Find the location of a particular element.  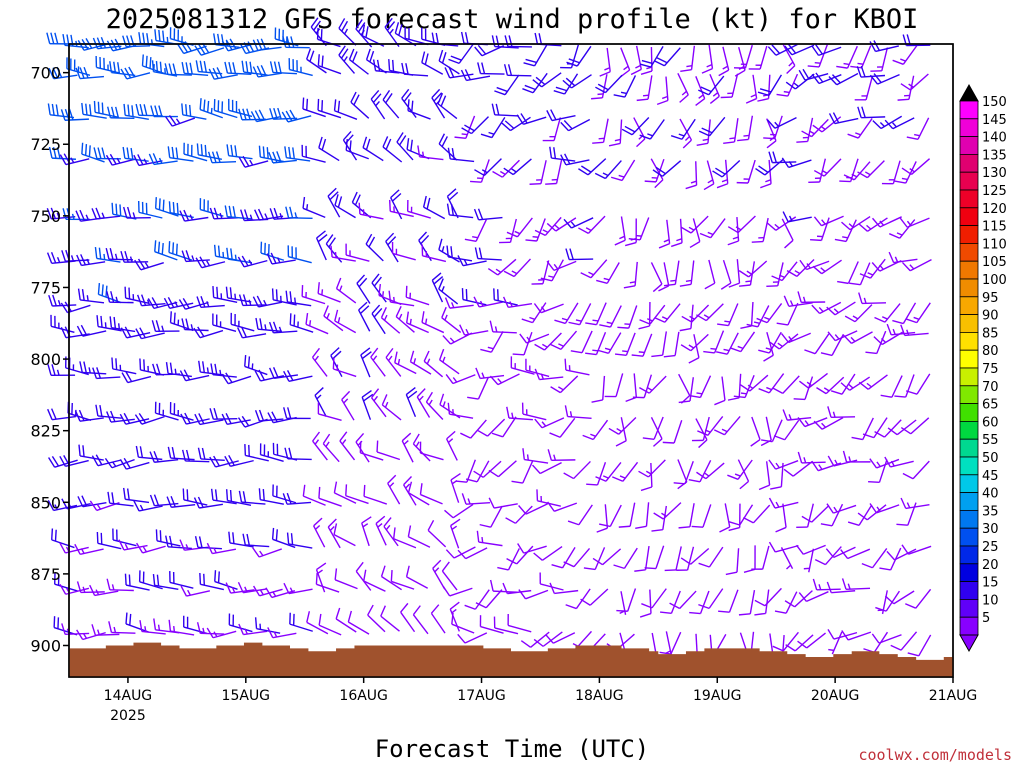

y-tick-label: 775 is located at coordinates (45, 287).